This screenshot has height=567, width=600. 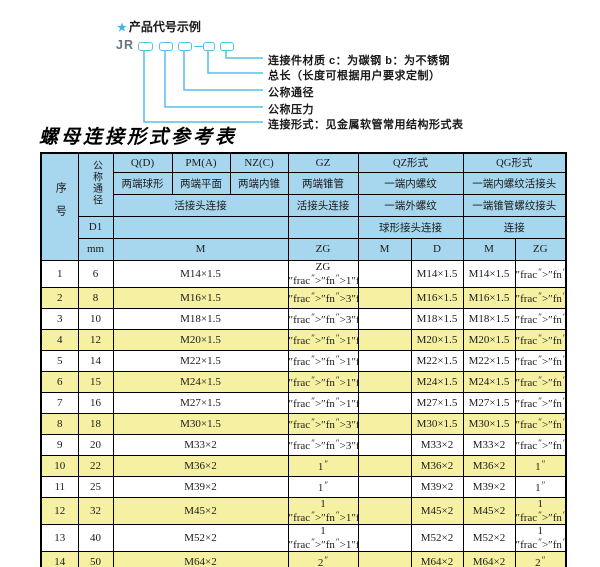 What do you see at coordinates (59, 510) in the screenshot?
I see `cell-row-no: 12` at bounding box center [59, 510].